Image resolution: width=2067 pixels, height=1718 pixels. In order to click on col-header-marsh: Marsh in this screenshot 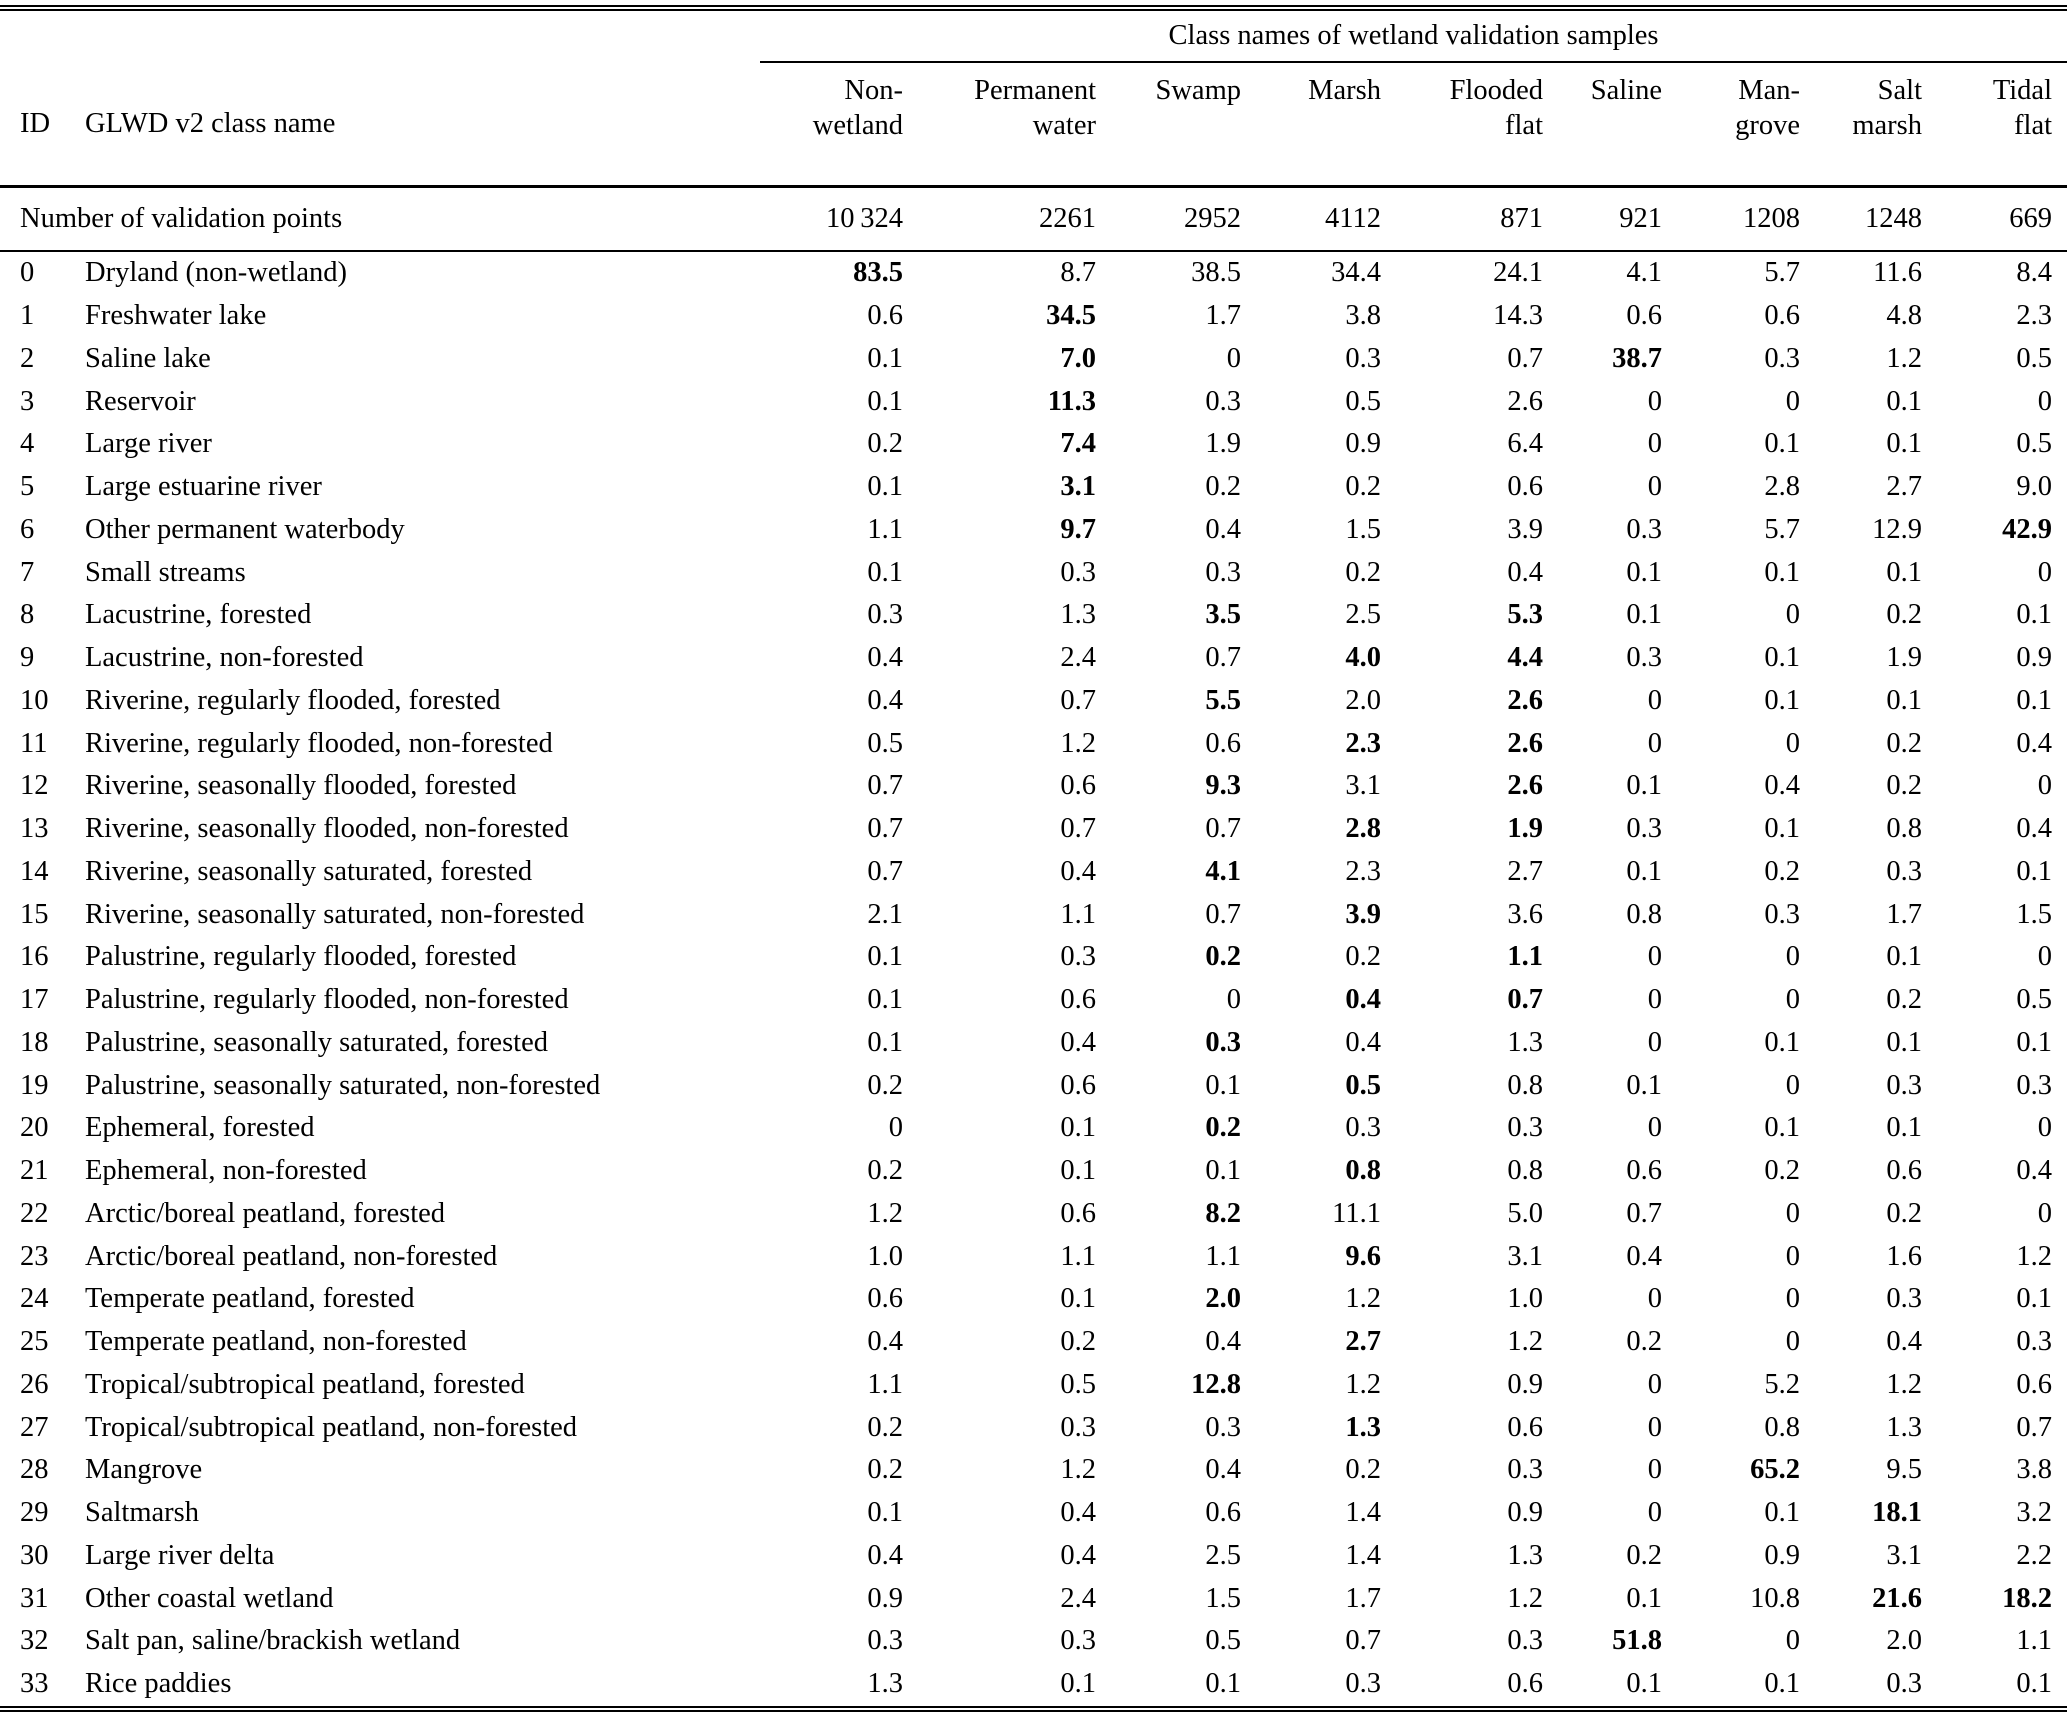, I will do `click(1311, 125)`.